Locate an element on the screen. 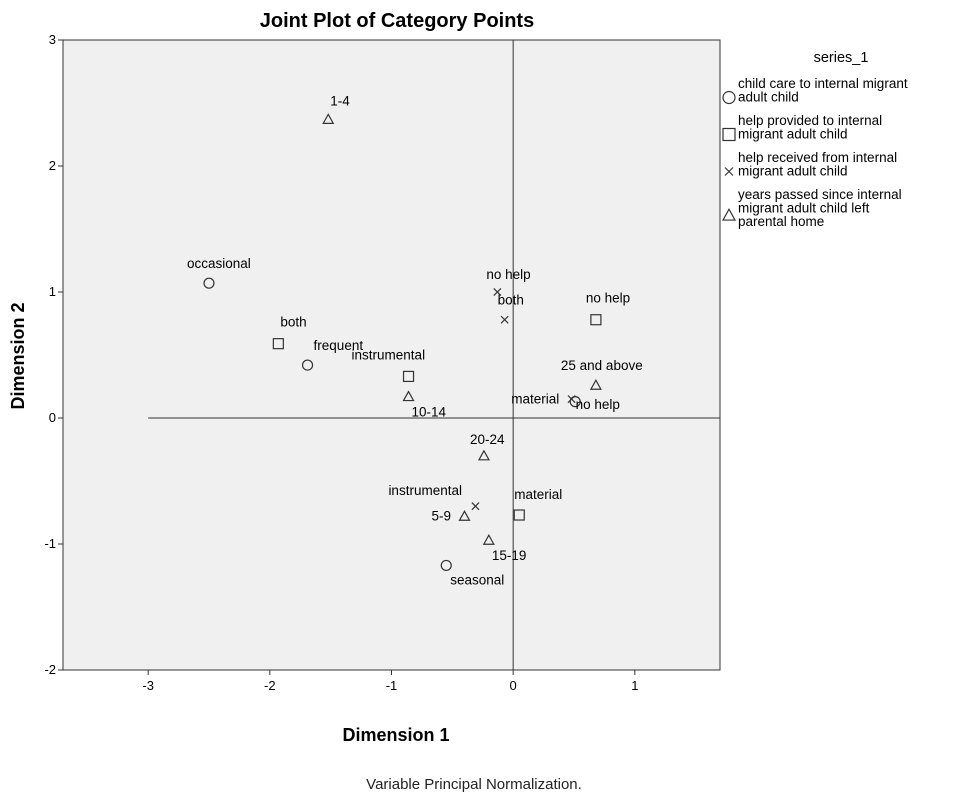  point-label: frequent is located at coordinates (339, 345).